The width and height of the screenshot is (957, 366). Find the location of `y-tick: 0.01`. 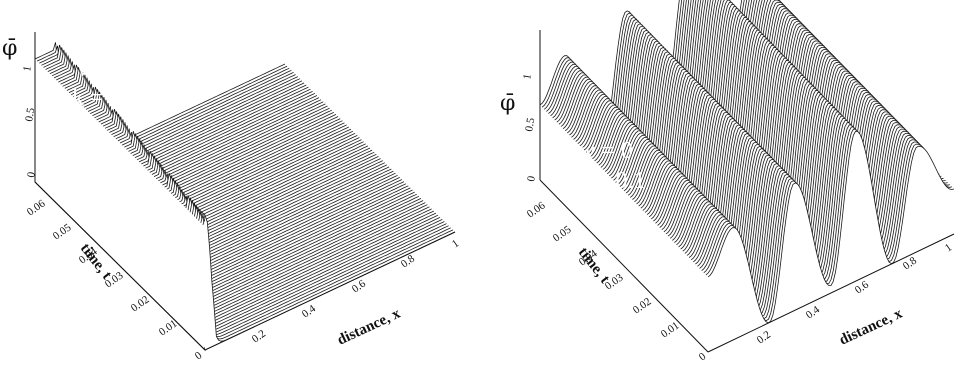

y-tick: 0.01 is located at coordinates (670, 330).